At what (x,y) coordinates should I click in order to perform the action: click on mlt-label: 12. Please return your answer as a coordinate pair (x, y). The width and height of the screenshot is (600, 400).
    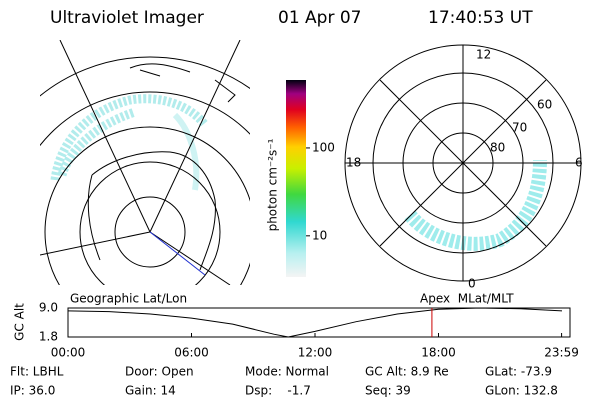
    Looking at the image, I should click on (483, 55).